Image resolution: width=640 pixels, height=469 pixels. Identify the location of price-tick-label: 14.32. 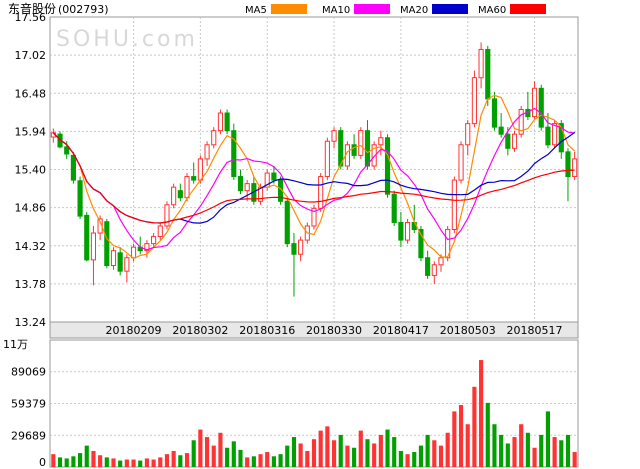
(31, 246).